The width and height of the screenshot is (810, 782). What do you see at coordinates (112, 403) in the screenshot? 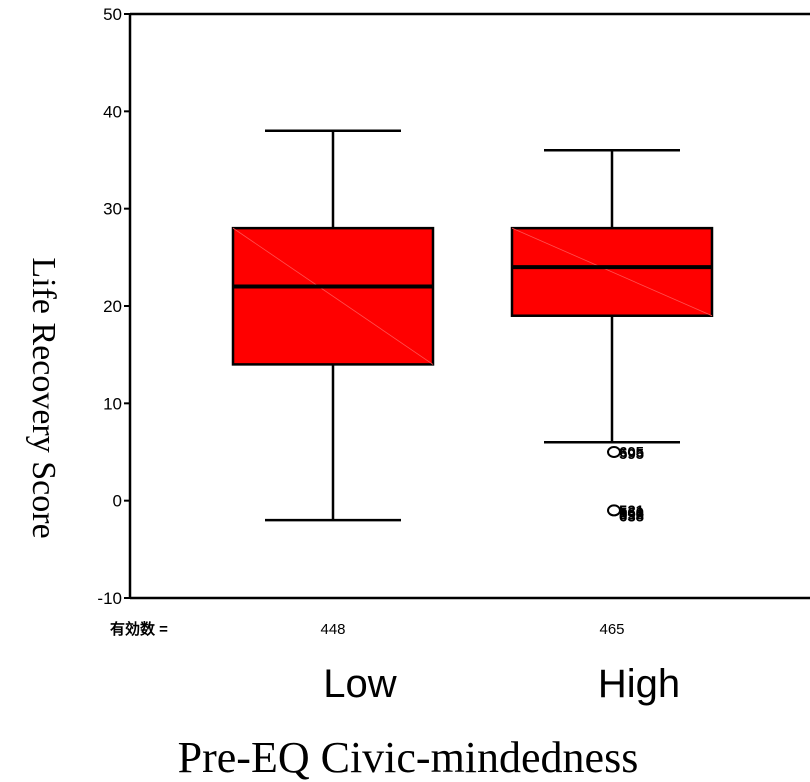
I see `y-tick-label: 10` at bounding box center [112, 403].